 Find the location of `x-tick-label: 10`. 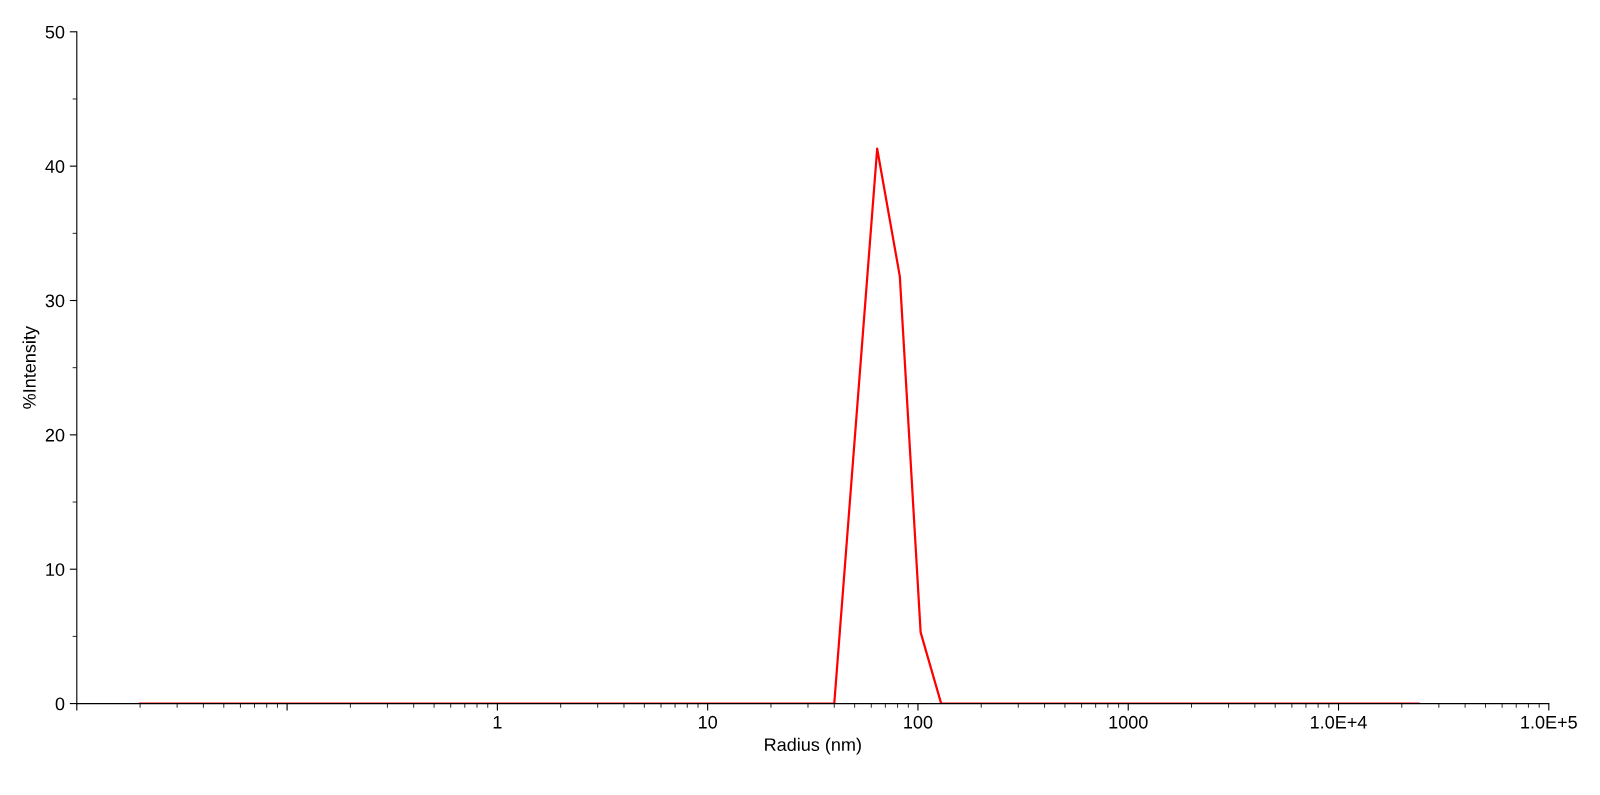

x-tick-label: 10 is located at coordinates (707, 722).